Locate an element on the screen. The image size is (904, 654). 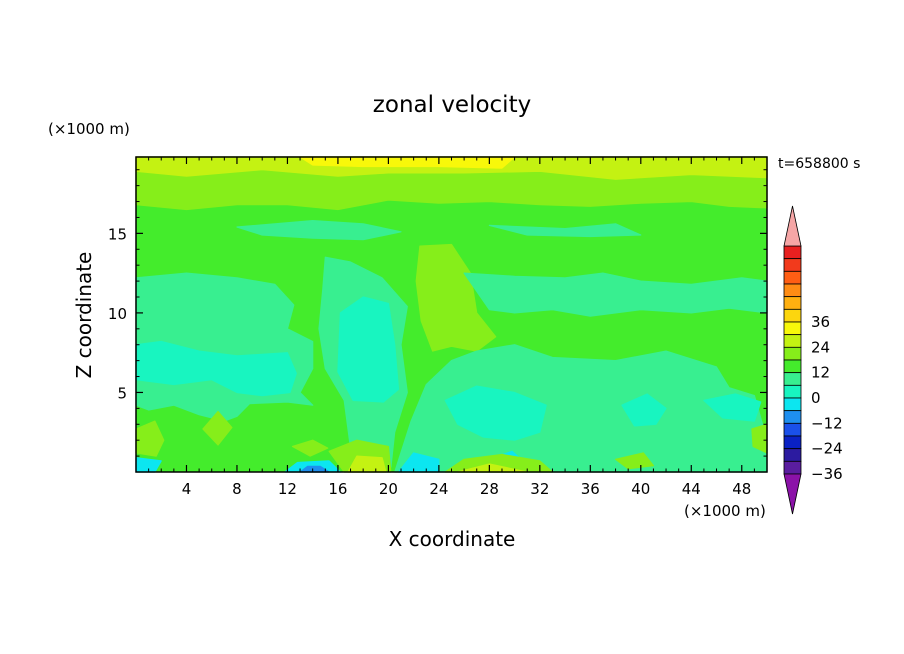
colorbar-label: 36 is located at coordinates (820, 322).